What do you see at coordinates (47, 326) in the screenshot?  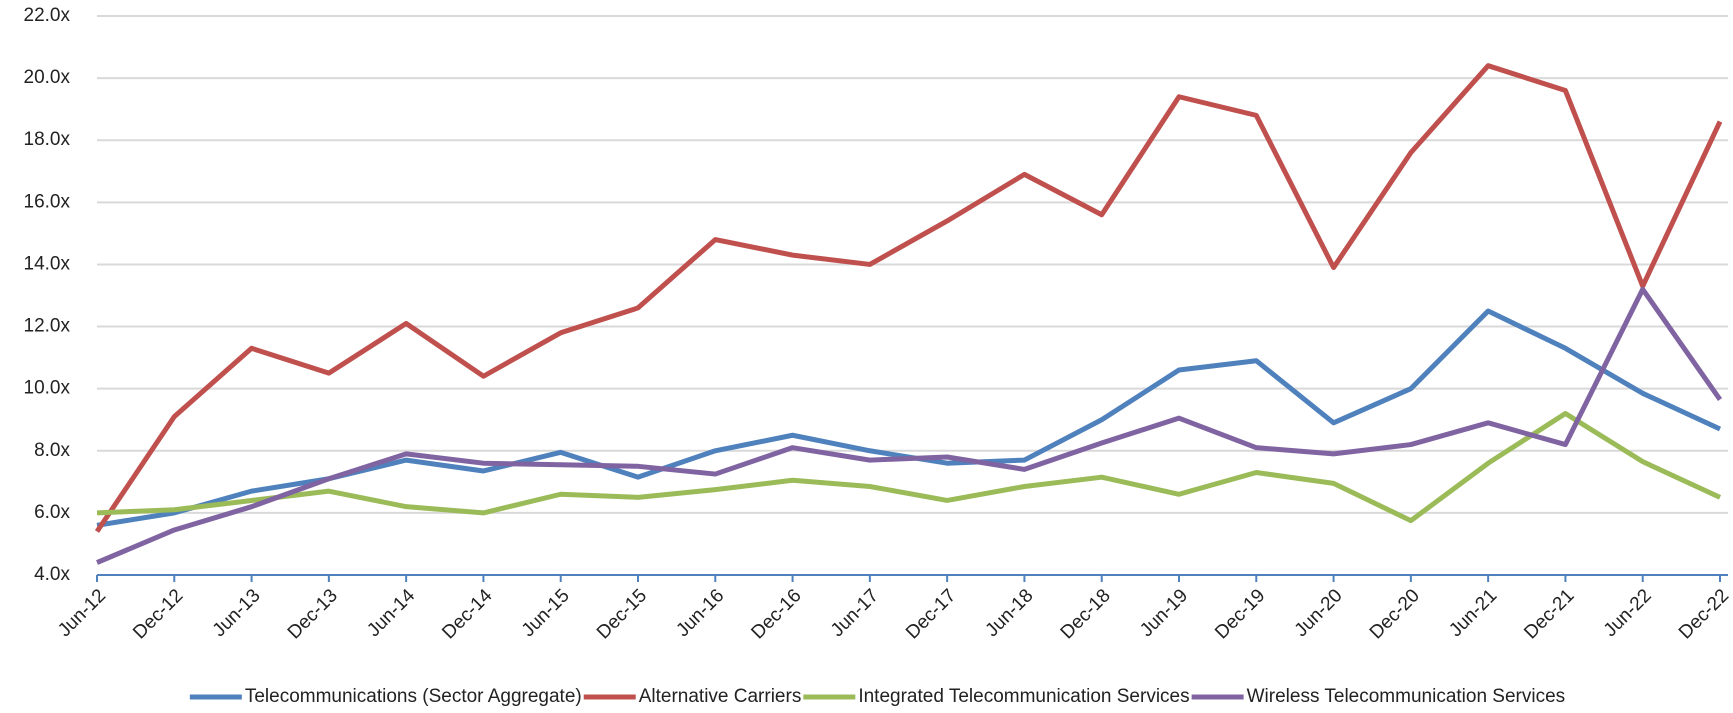 I see `y-tick-label: 12.0x` at bounding box center [47, 326].